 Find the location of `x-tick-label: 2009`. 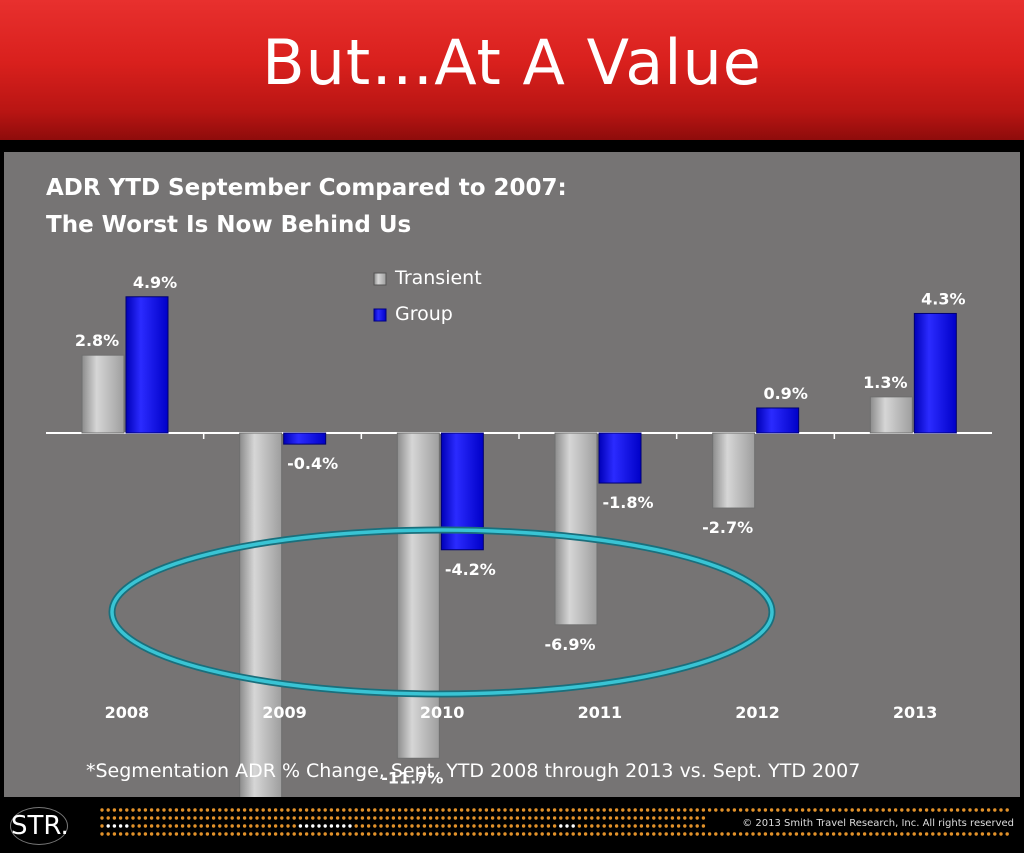

x-tick-label: 2009 is located at coordinates (284, 712).